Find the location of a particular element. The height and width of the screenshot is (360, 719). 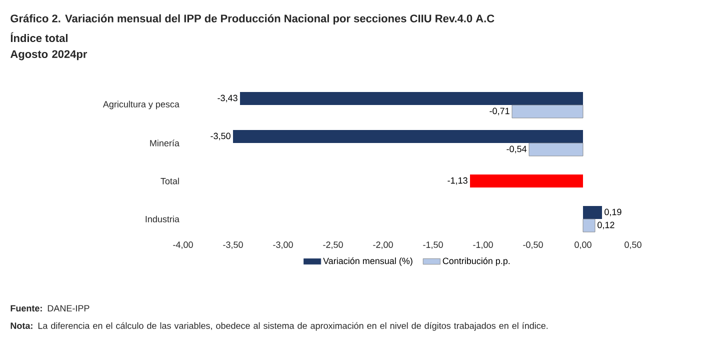

x-tick-label: -1,50 is located at coordinates (433, 245).